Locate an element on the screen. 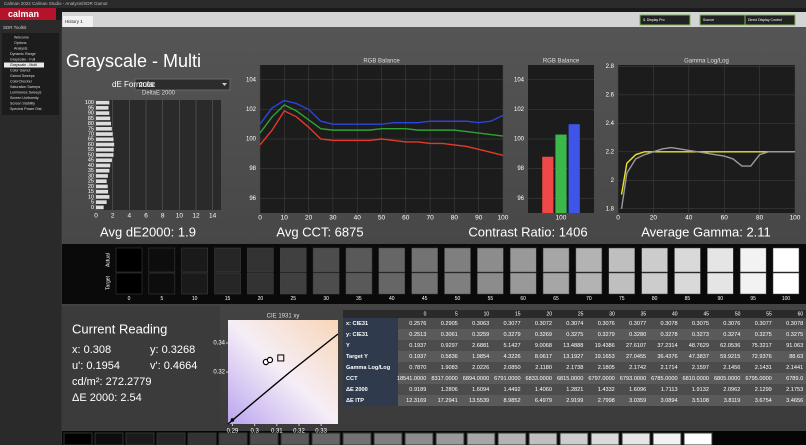  table-row-label: Target Y is located at coordinates (357, 357).